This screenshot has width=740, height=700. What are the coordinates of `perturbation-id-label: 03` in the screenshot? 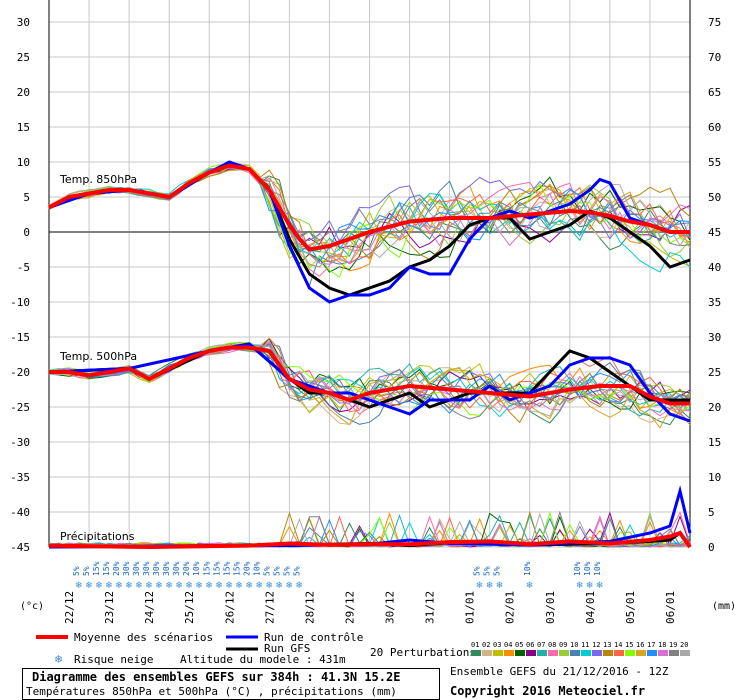 It's located at (497, 645).